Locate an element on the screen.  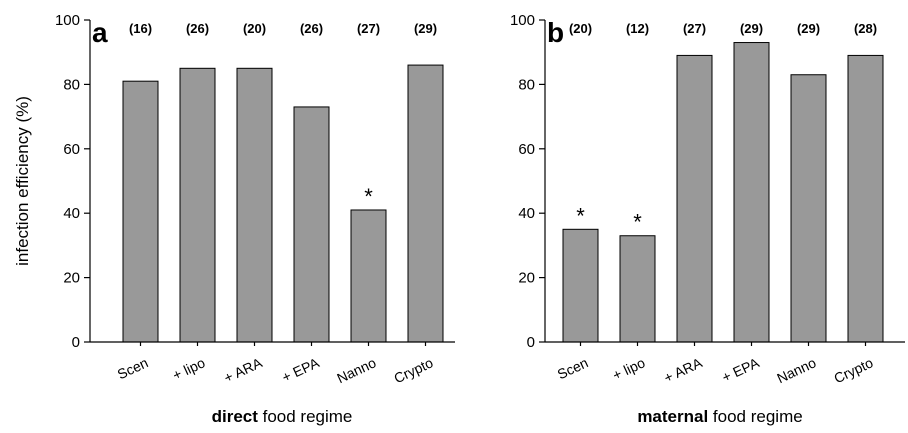
panel-label: a is located at coordinates (100, 32).